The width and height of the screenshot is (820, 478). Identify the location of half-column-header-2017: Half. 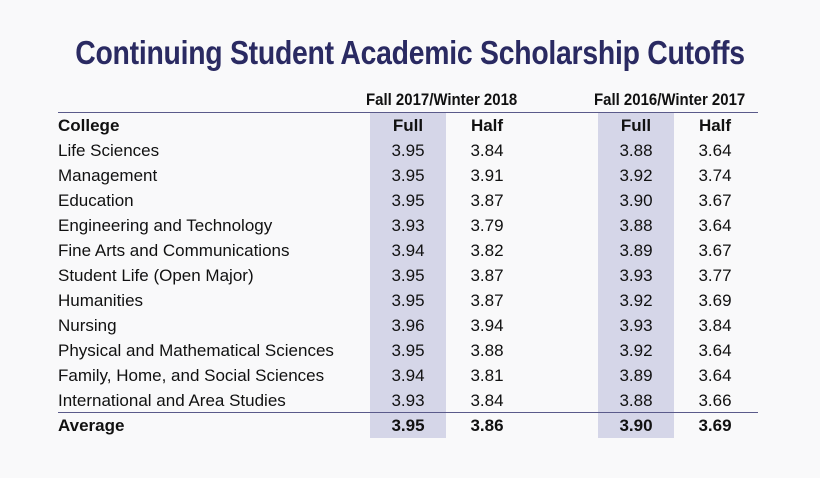
(715, 125).